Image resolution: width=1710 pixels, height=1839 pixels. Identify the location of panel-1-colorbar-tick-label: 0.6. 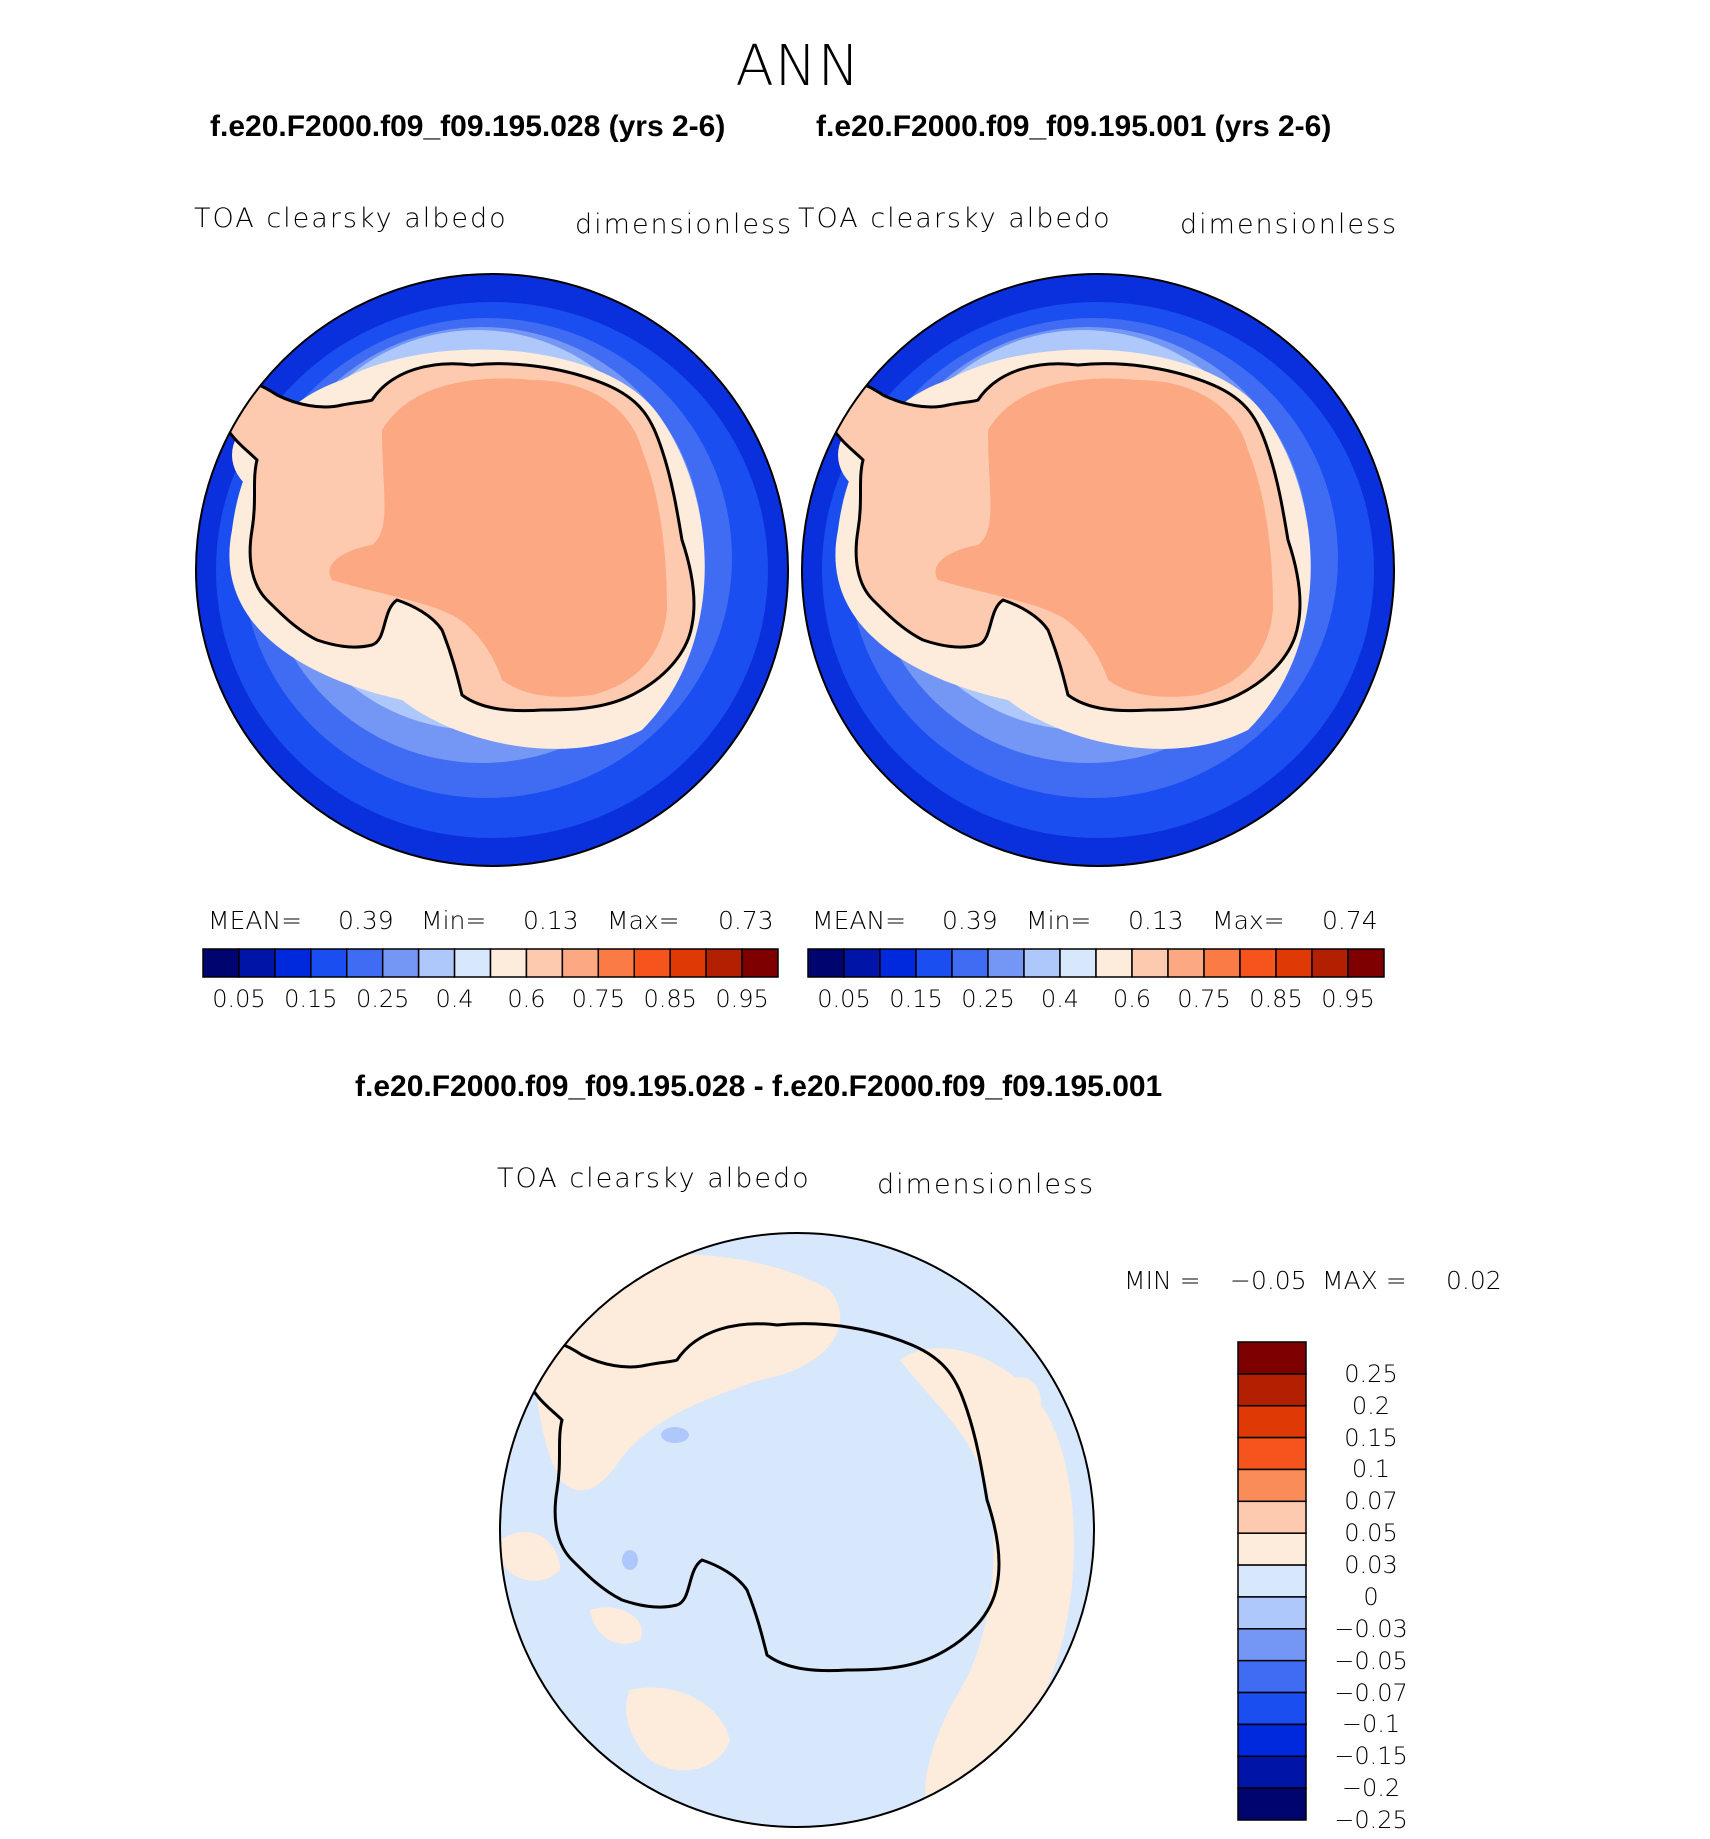
(526, 999).